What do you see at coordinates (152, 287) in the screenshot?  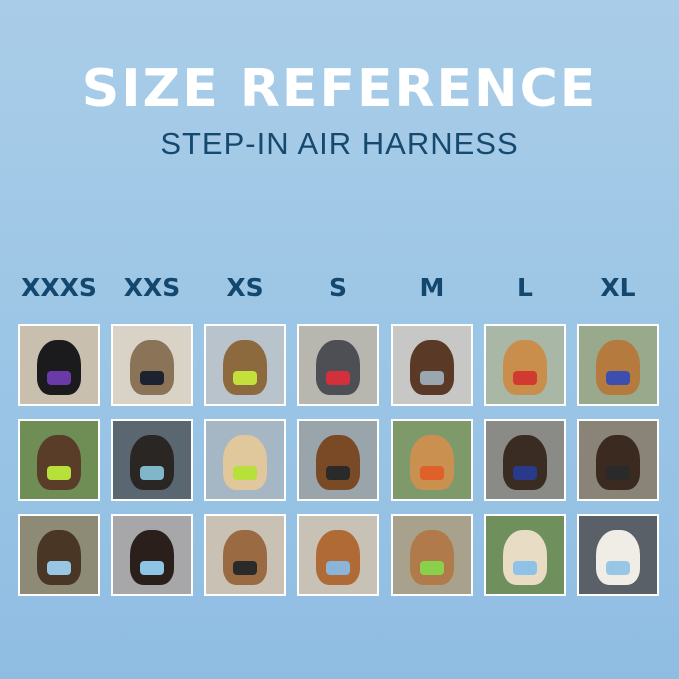 I see `size-label-xxs: XXS` at bounding box center [152, 287].